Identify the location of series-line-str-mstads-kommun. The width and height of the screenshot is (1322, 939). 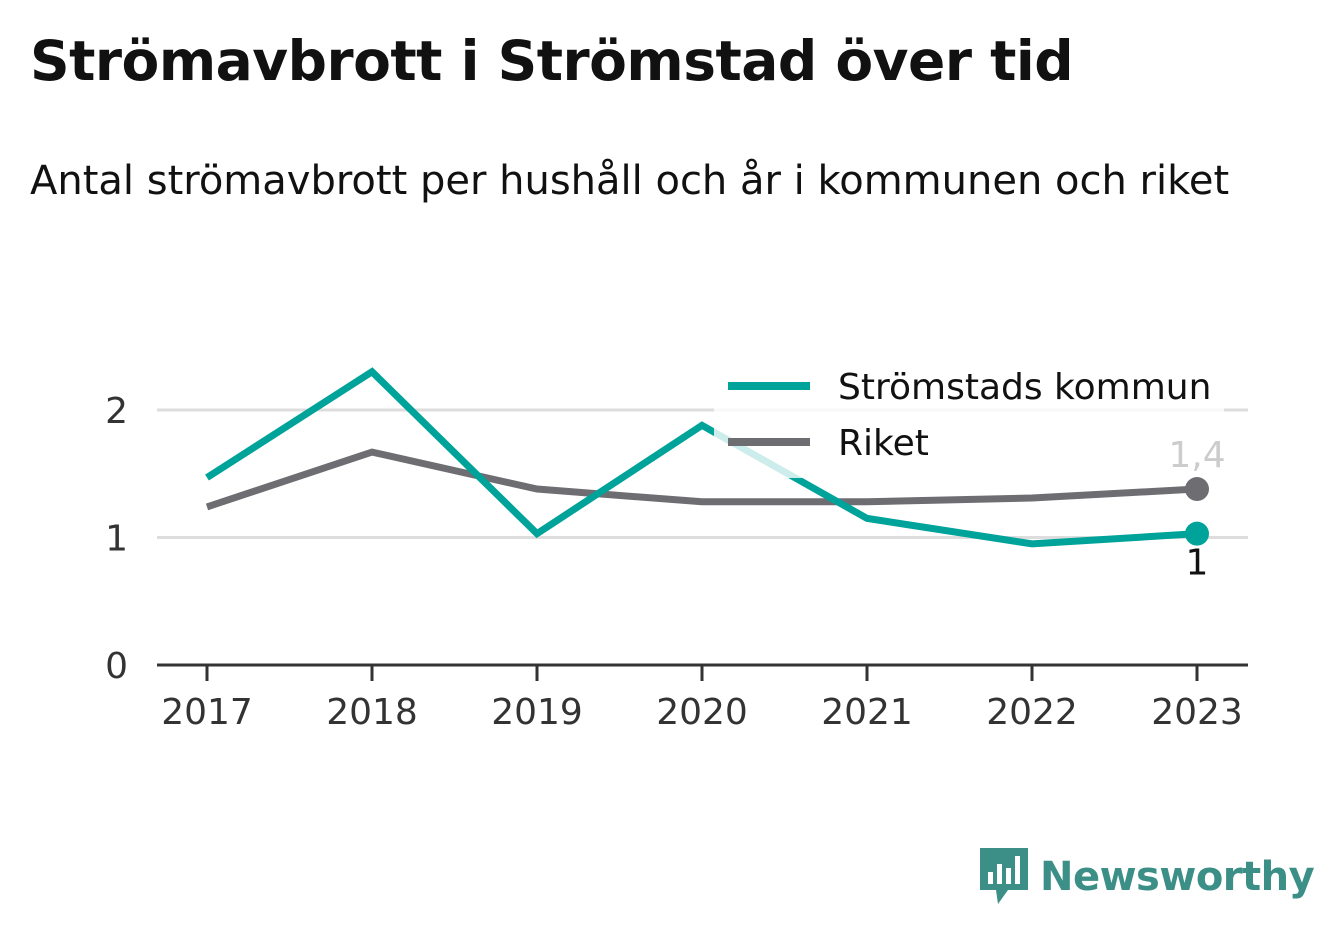
(701, 457).